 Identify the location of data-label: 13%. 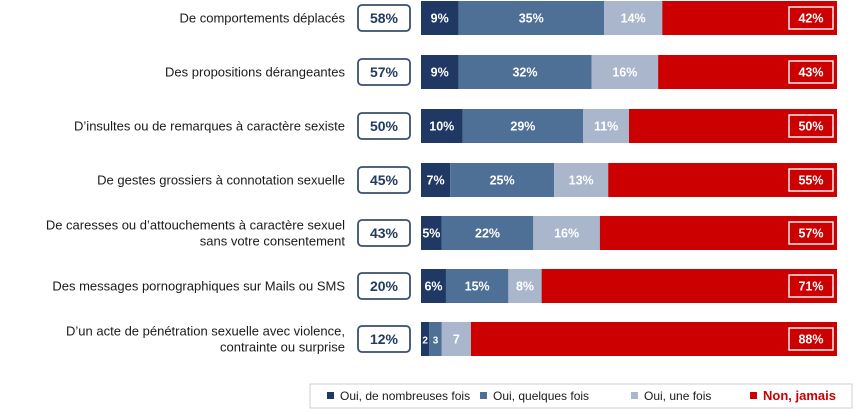
(581, 181).